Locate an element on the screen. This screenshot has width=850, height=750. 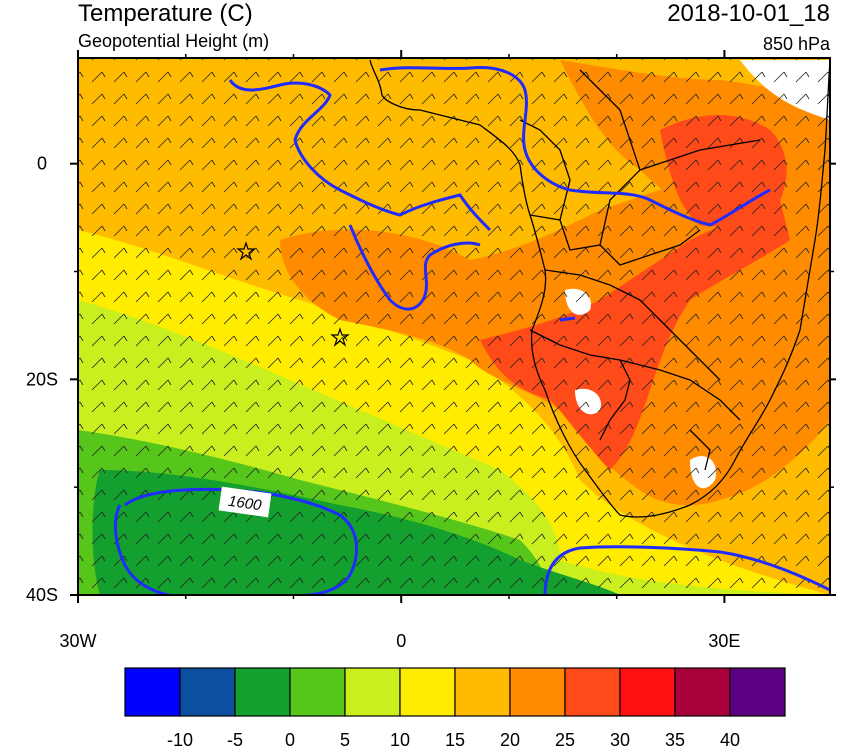
pressure-level: 850 hPa is located at coordinates (796, 44).